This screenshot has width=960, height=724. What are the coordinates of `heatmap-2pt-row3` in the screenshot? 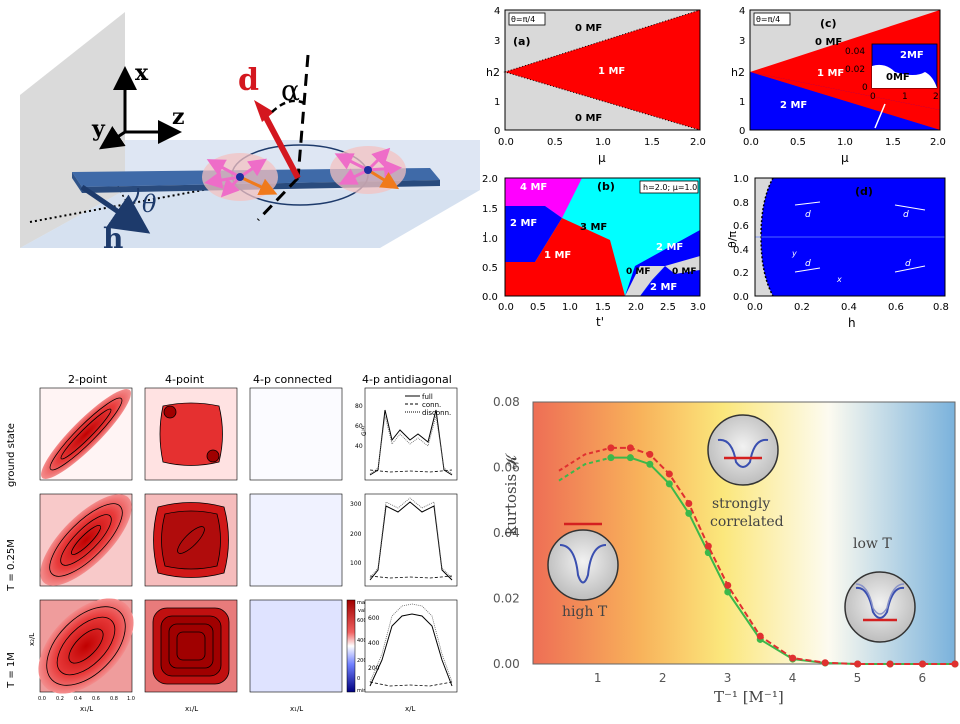 It's located at (86, 646).